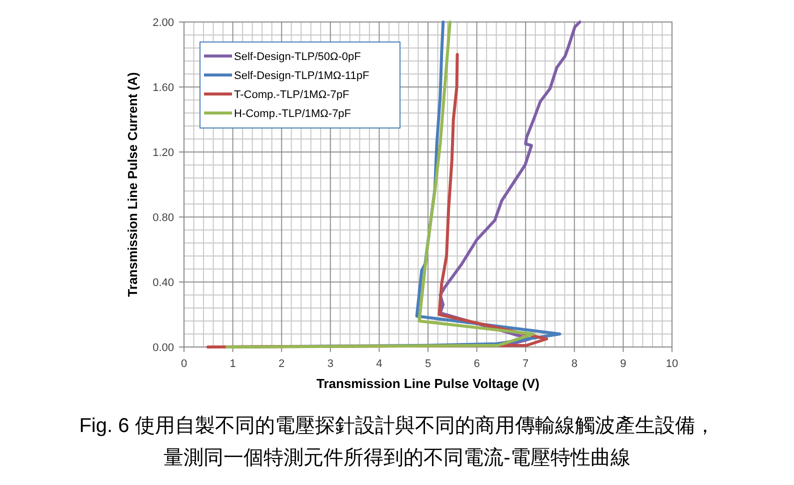 The image size is (794, 485). Describe the element at coordinates (525, 364) in the screenshot. I see `x-tick-label: 7` at that location.